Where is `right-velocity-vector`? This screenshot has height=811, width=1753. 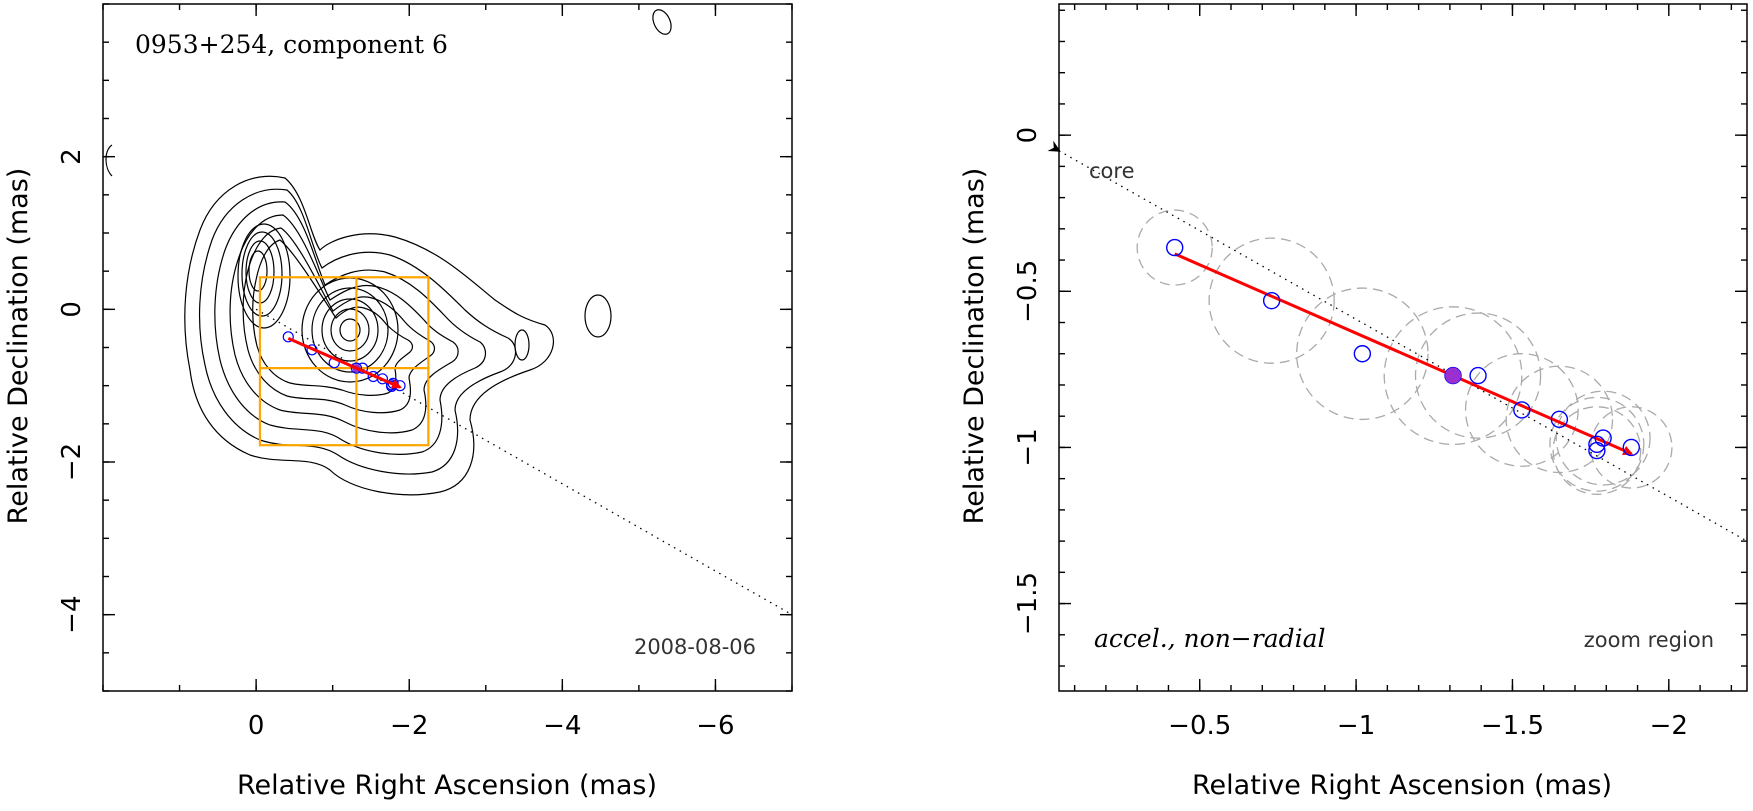
right-velocity-vector is located at coordinates (1404, 354).